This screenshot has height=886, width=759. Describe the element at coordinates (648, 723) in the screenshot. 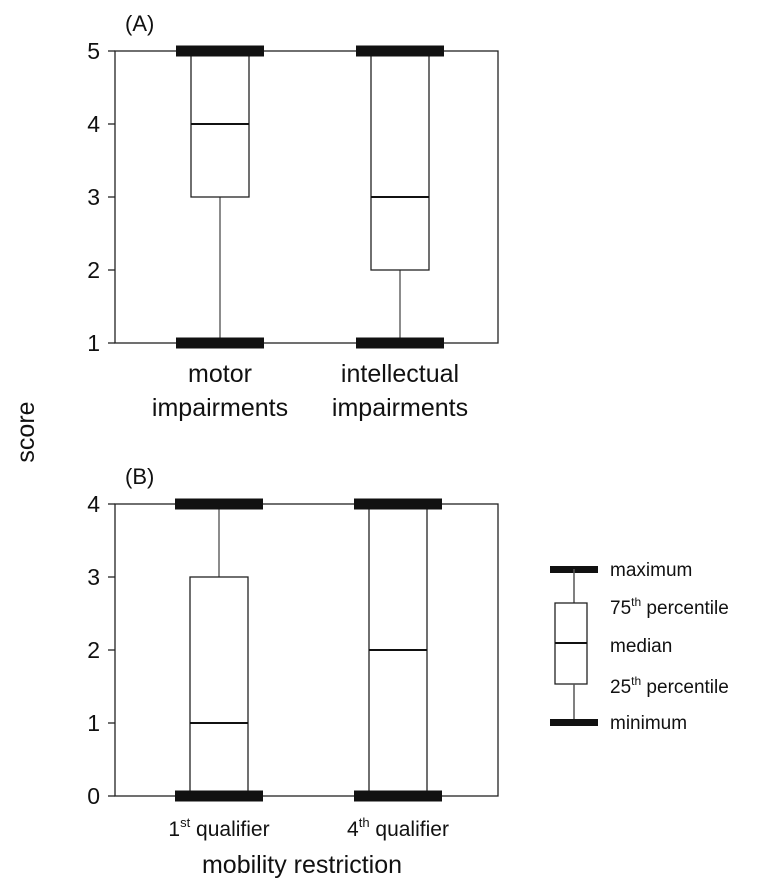

I see `legend-label-minimum: minimum` at that location.